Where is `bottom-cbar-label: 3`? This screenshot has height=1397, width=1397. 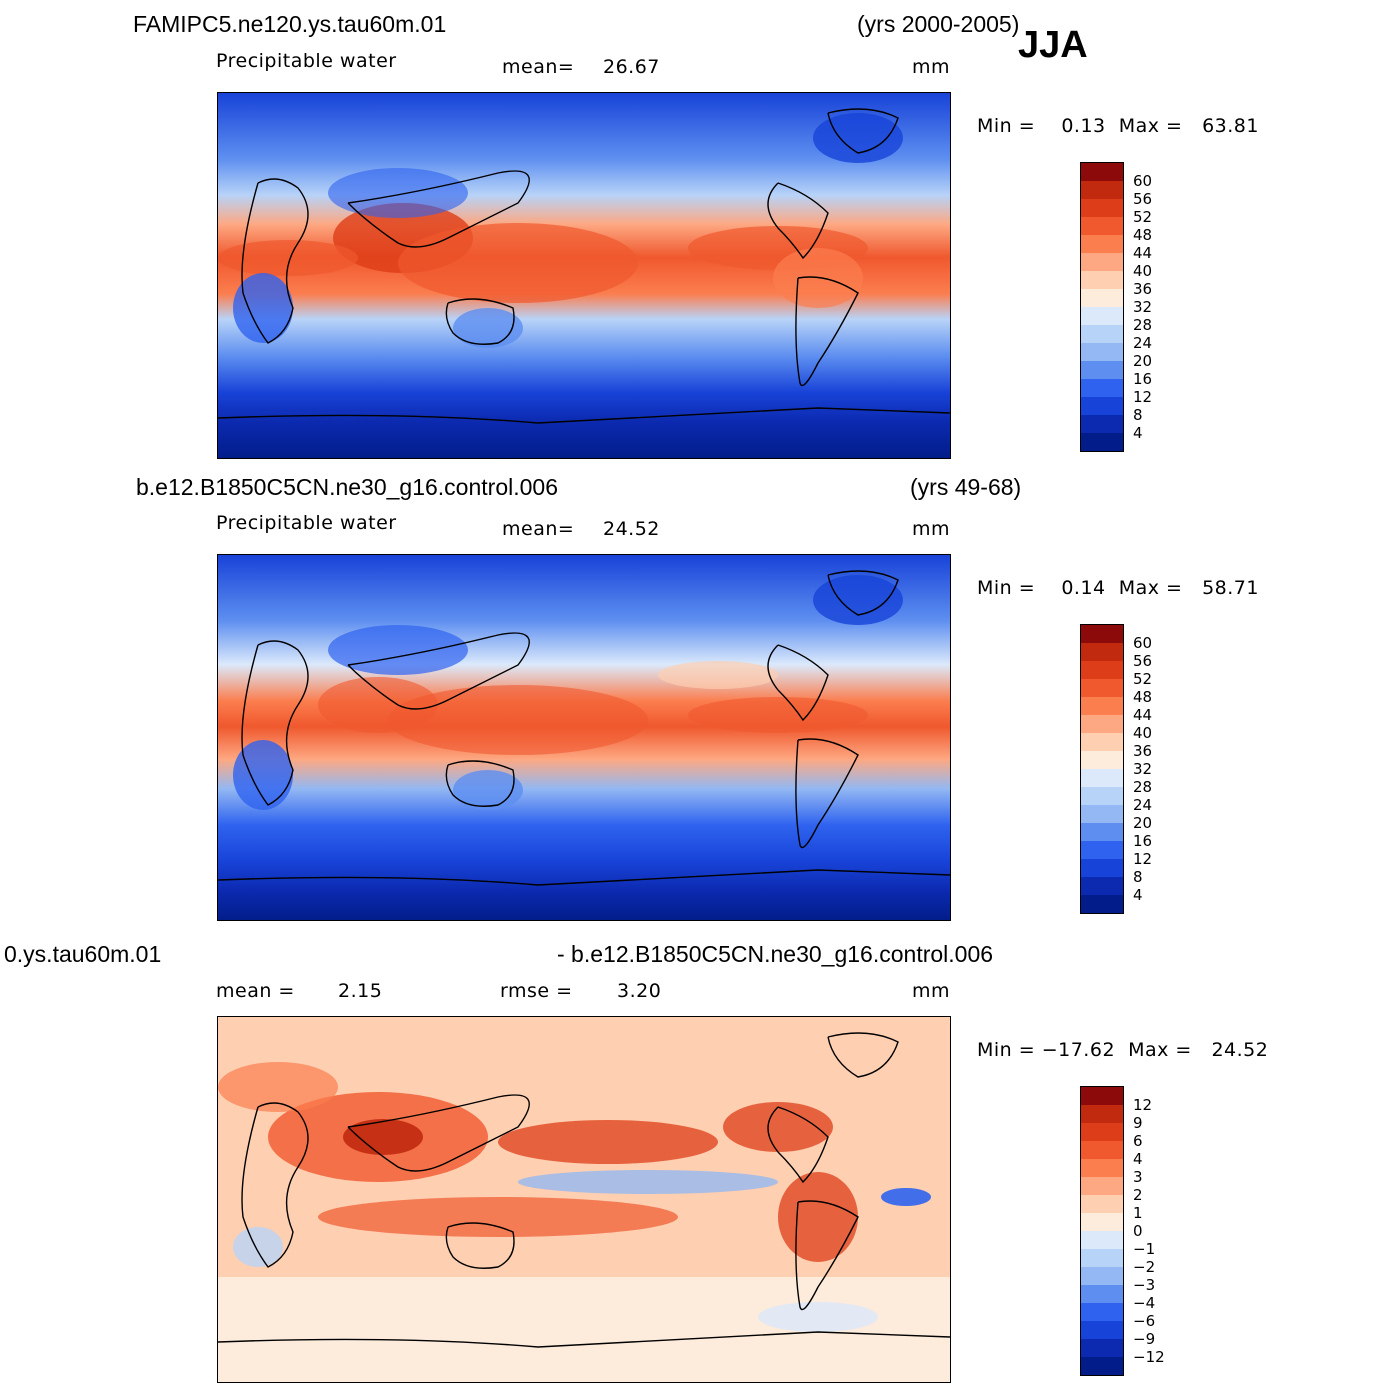 bottom-cbar-label: 3 is located at coordinates (1138, 1177).